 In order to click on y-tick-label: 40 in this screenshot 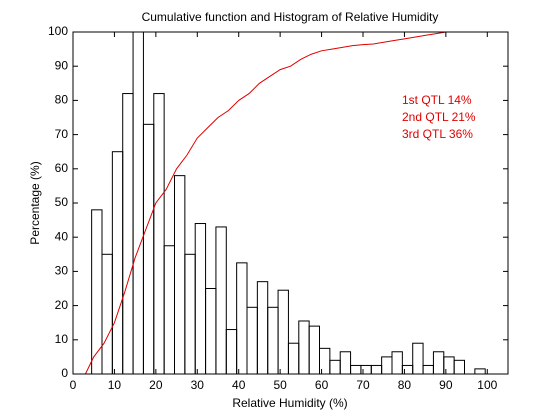, I will do `click(62, 236)`.